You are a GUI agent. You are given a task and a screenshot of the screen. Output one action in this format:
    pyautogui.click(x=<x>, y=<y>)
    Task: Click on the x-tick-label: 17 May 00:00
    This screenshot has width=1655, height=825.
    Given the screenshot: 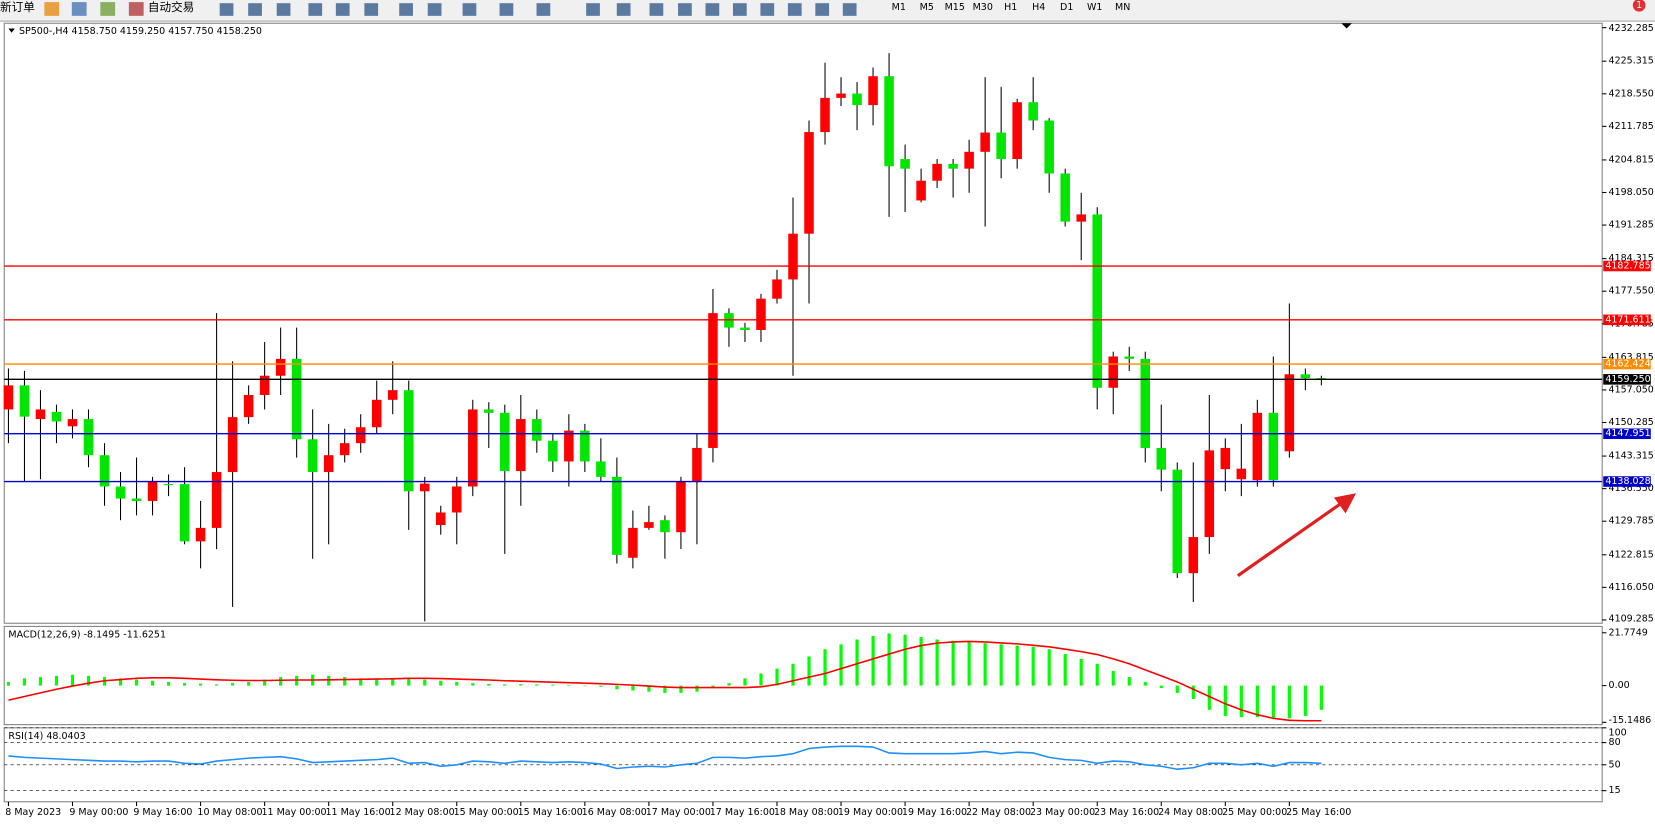 What is the action you would take?
    pyautogui.click(x=678, y=812)
    